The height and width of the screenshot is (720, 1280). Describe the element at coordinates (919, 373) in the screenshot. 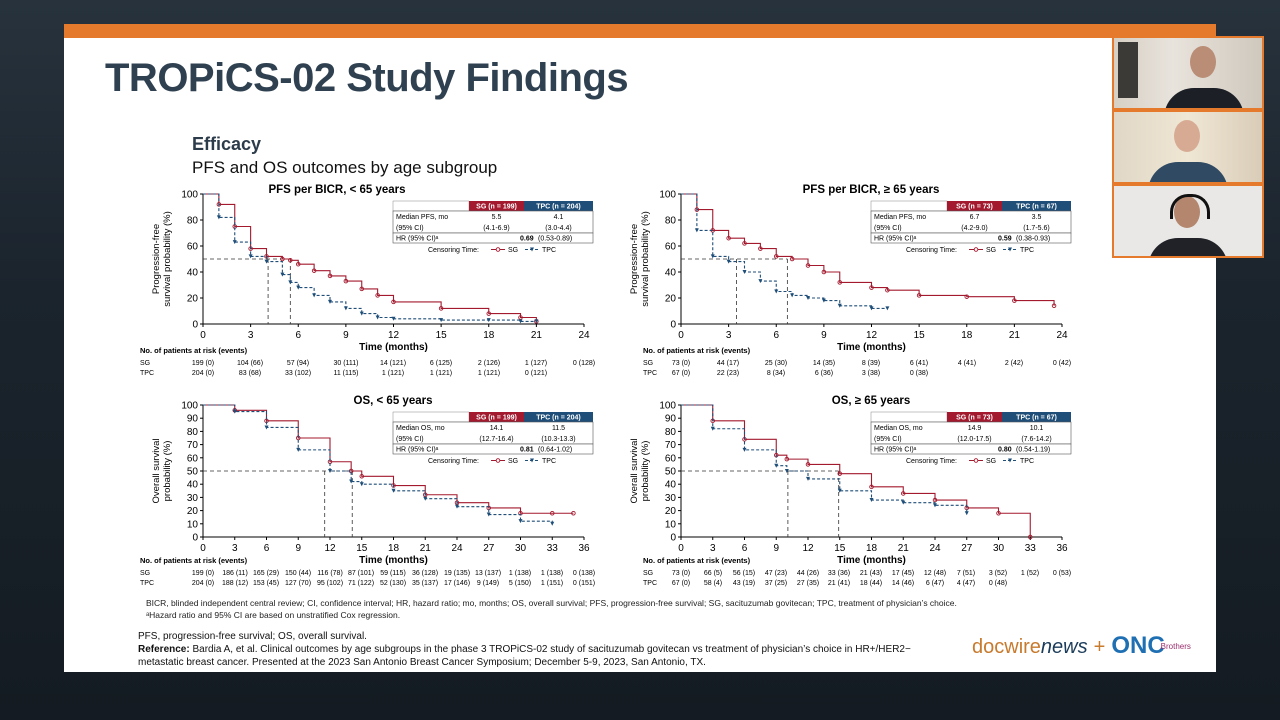

I see `risk-cell-tpc: 0 (38)` at that location.